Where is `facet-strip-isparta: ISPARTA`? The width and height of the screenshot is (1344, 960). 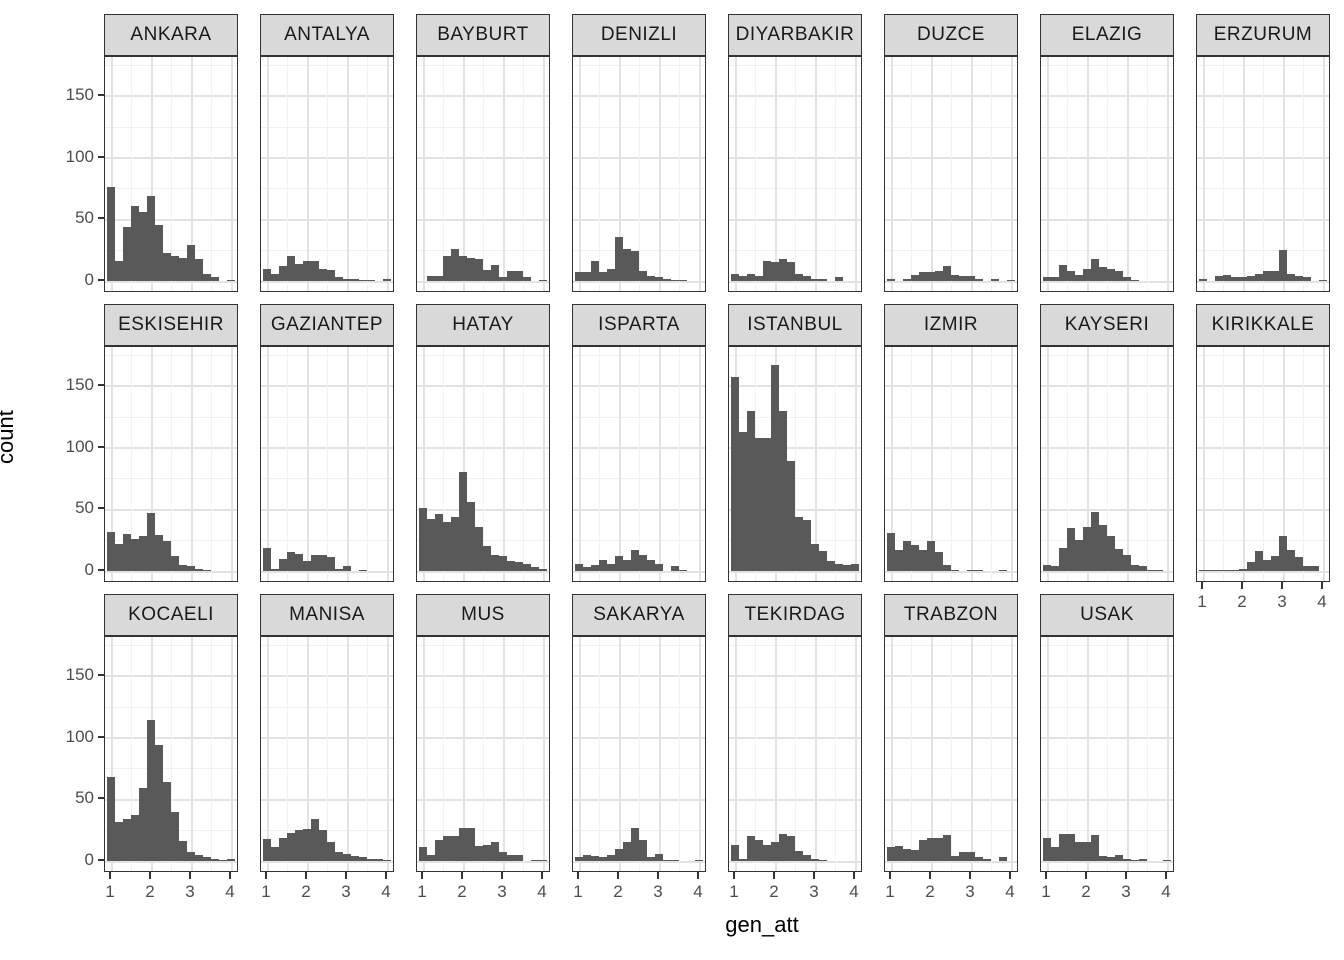 facet-strip-isparta: ISPARTA is located at coordinates (639, 325).